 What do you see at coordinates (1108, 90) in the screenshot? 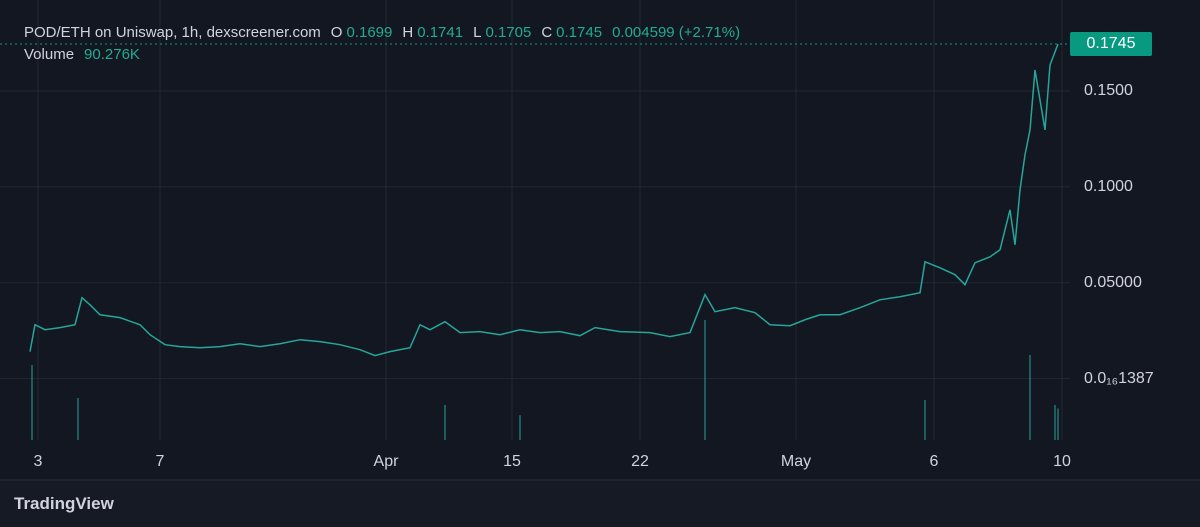
I see `y-tick-label: 0.1500` at bounding box center [1108, 90].